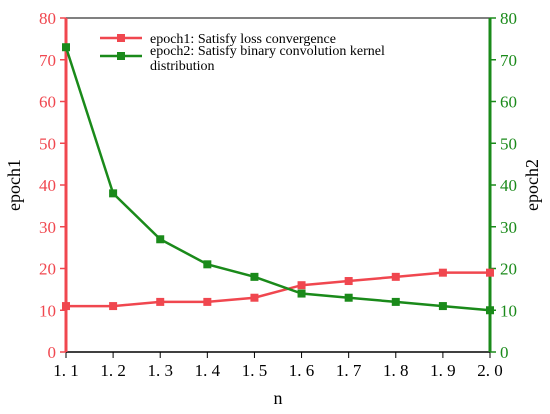 The height and width of the screenshot is (414, 550). I want to click on left-y-tick-label: 30, so click(47, 227).